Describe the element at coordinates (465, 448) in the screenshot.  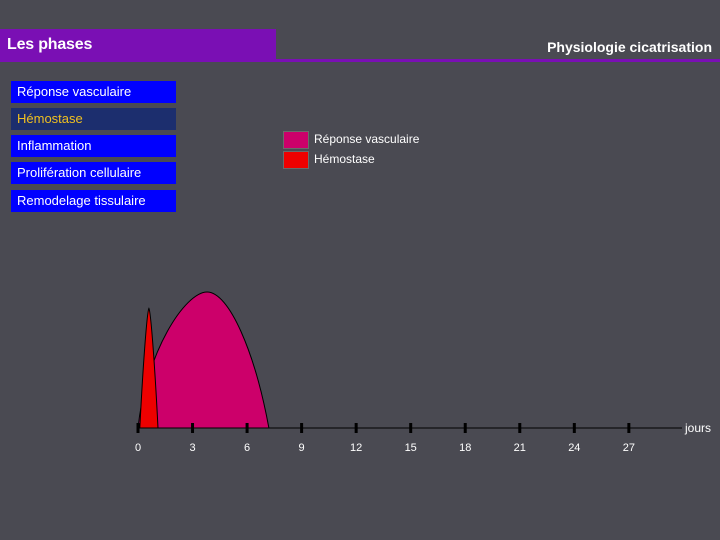
I see `x-tick-label: 18` at that location.